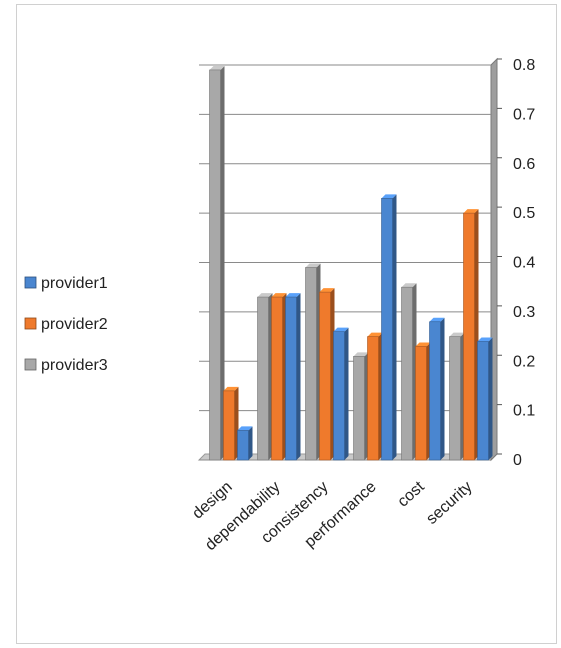 The height and width of the screenshot is (648, 561). Describe the element at coordinates (524, 213) in the screenshot. I see `y-tick-label: 0.5` at that location.